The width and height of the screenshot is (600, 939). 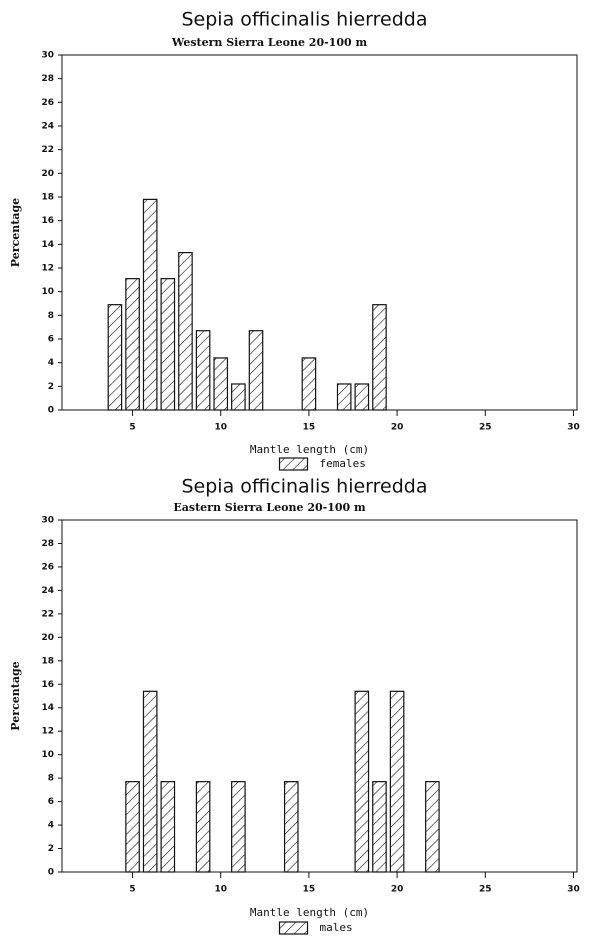 I want to click on chart-subtitle: Eastern Sierra Leone 20-100 m, so click(x=269, y=507).